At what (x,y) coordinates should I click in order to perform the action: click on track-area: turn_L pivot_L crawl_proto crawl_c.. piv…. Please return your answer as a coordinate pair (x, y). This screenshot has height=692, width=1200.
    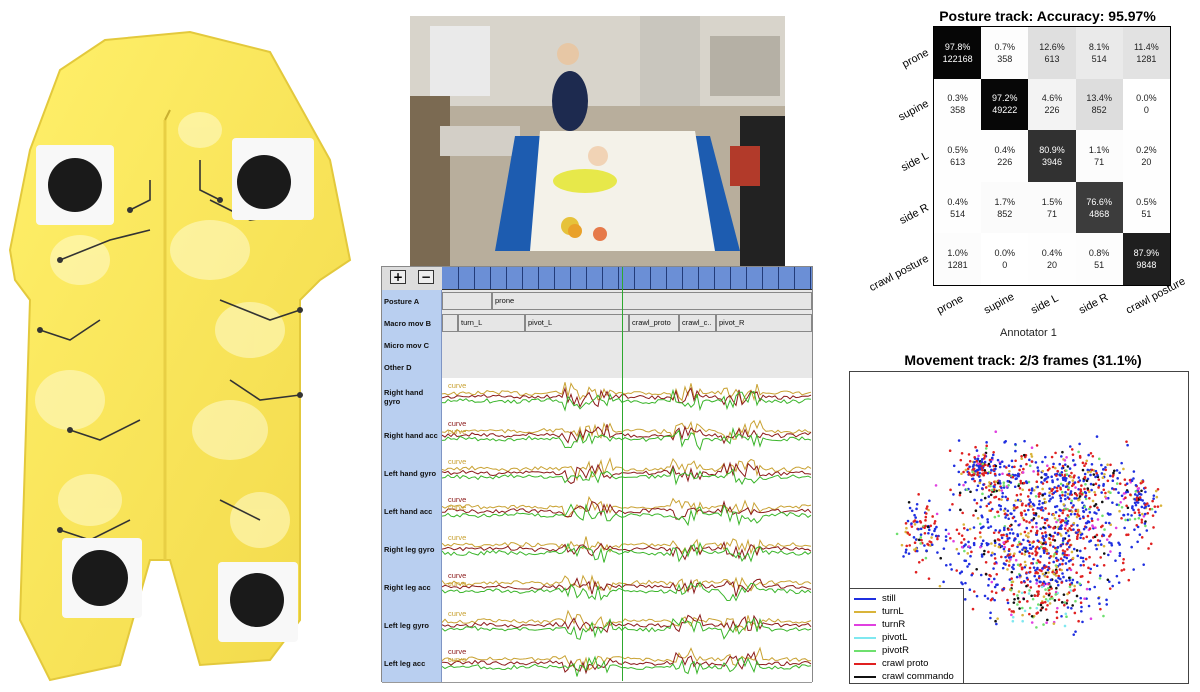
    Looking at the image, I should click on (627, 323).